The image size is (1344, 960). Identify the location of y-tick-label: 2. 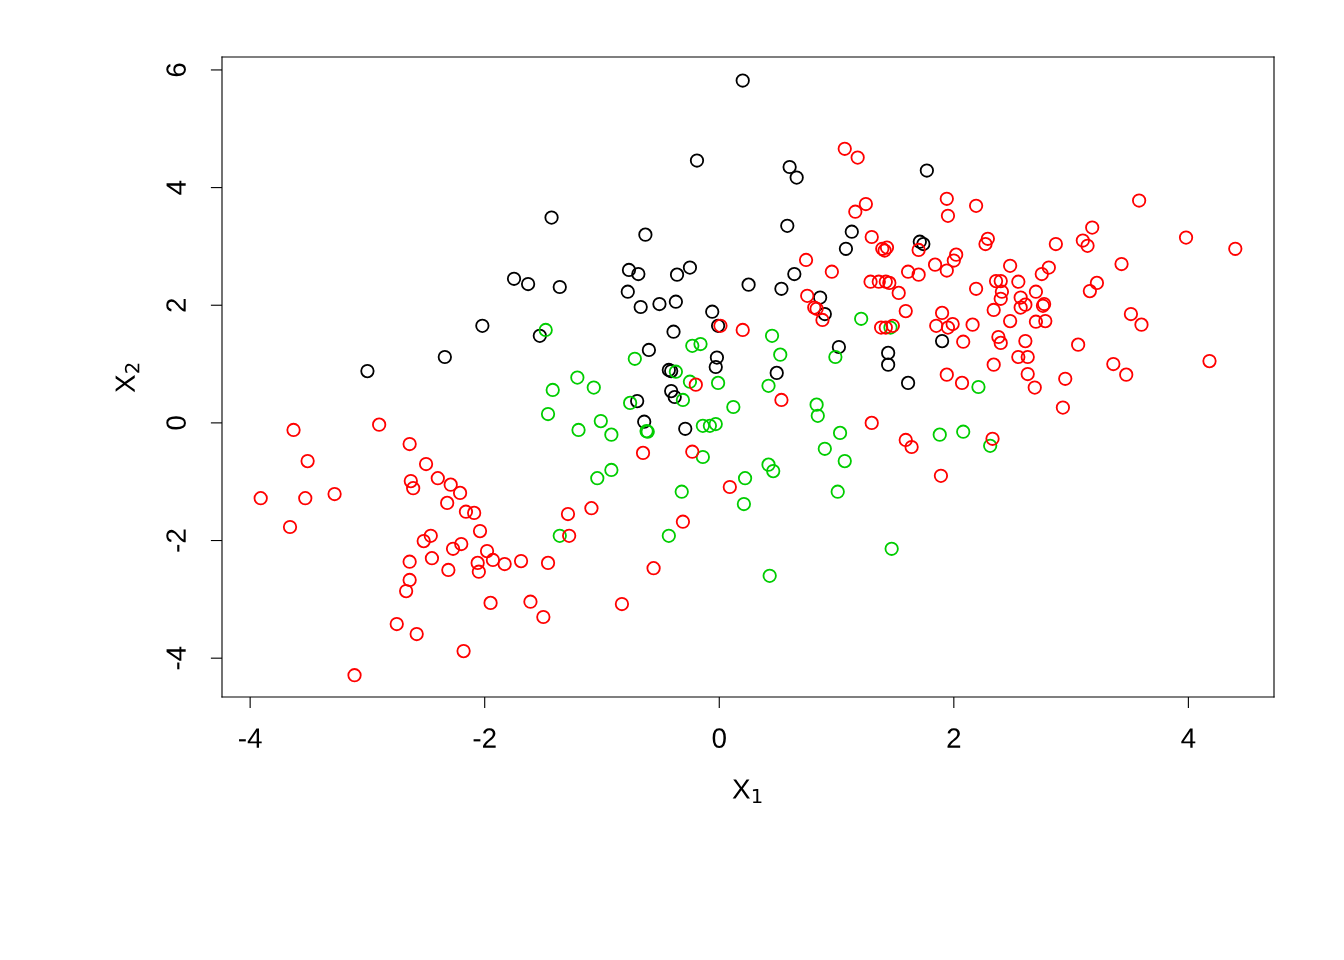
(176, 305).